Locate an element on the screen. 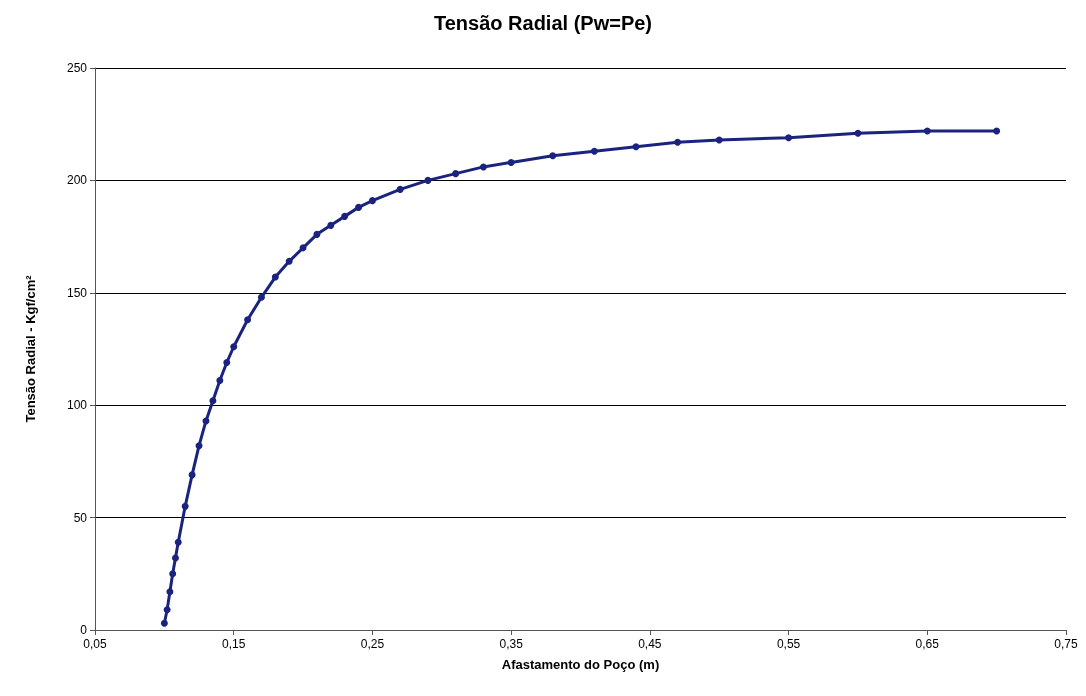  x-tick-label: 0,35 is located at coordinates (511, 644).